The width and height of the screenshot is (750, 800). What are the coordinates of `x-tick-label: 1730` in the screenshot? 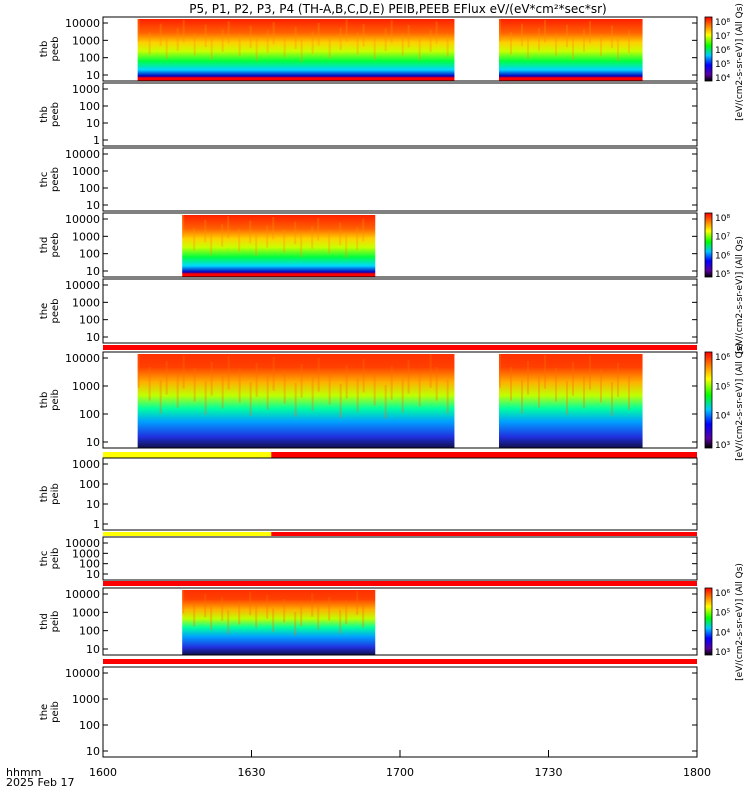 It's located at (549, 772).